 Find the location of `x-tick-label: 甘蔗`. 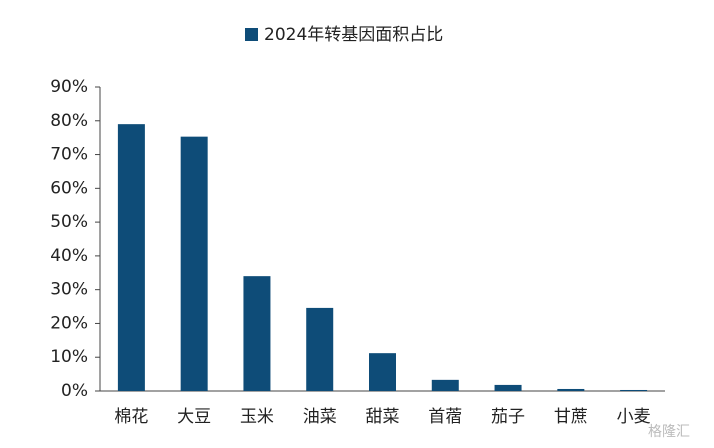

x-tick-label: 甘蔗 is located at coordinates (571, 417).